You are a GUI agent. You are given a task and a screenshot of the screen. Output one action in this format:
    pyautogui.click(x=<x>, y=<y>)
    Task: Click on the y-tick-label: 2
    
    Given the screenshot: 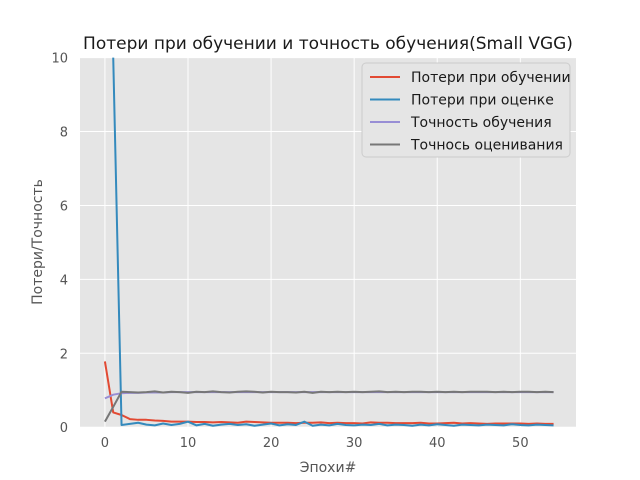 What is the action you would take?
    pyautogui.click(x=64, y=354)
    